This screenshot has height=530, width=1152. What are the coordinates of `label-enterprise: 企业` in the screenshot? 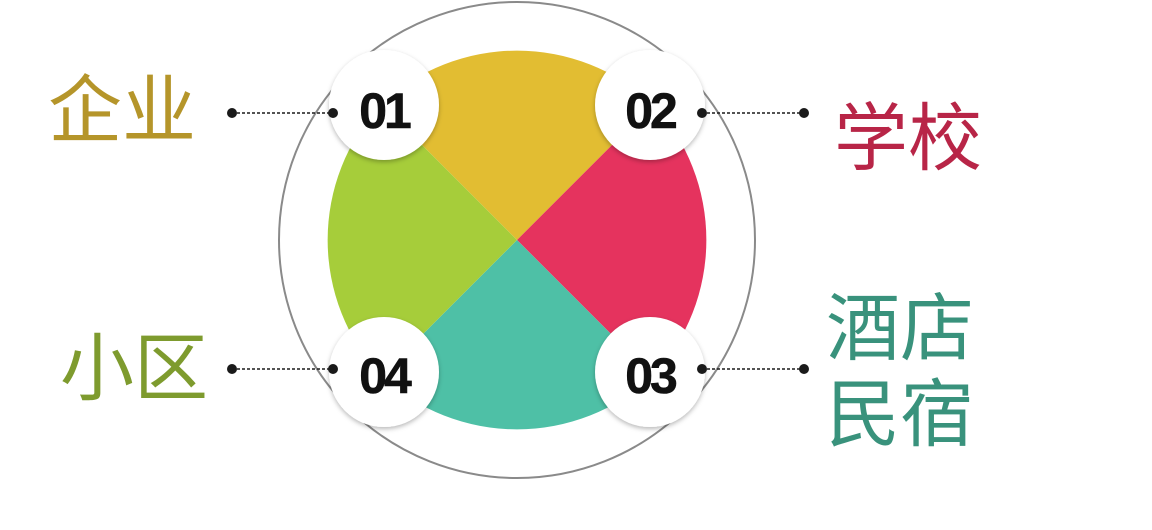 It's located at (122, 111).